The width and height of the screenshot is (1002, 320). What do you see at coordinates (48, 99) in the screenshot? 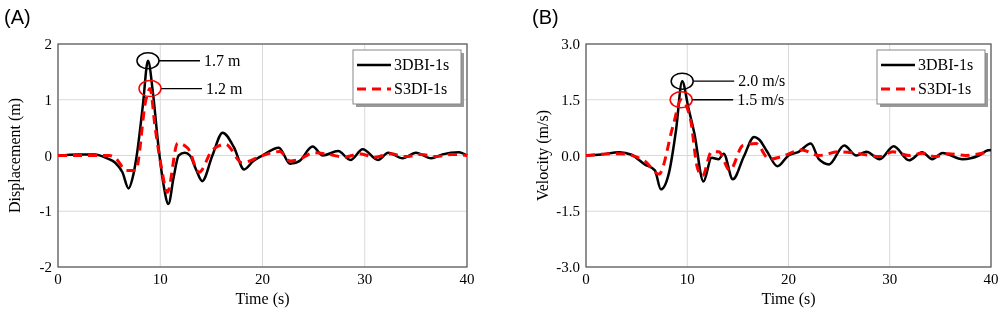
I see `y-tick-label: 1` at bounding box center [48, 99].